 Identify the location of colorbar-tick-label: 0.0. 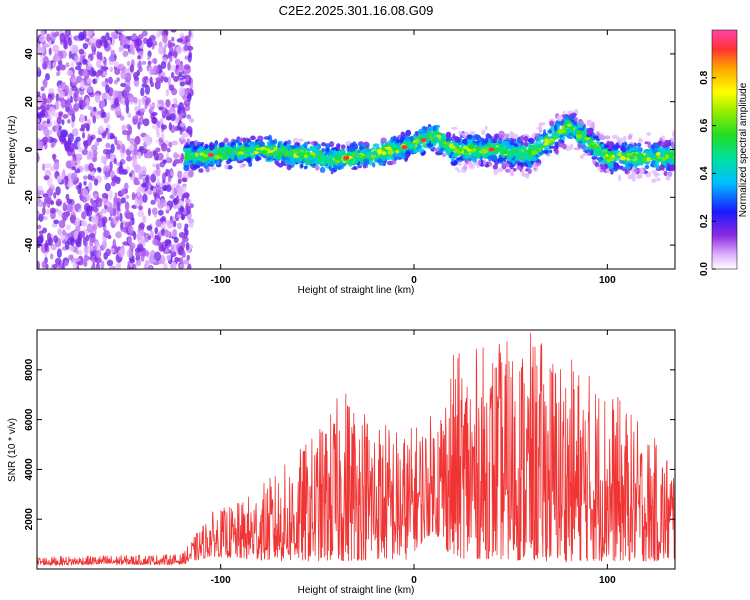
(704, 269).